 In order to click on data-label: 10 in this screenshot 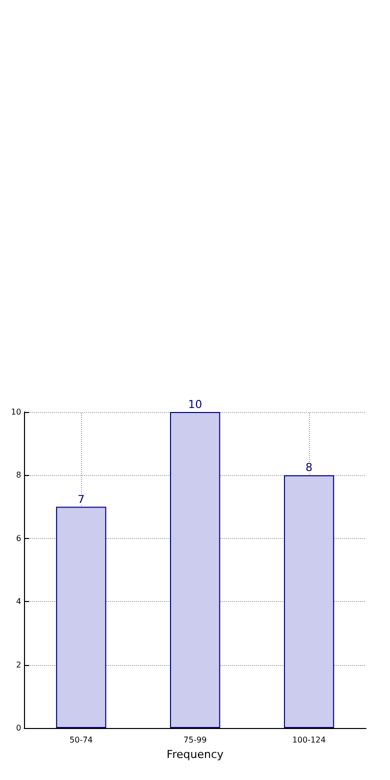, I will do `click(195, 404)`.